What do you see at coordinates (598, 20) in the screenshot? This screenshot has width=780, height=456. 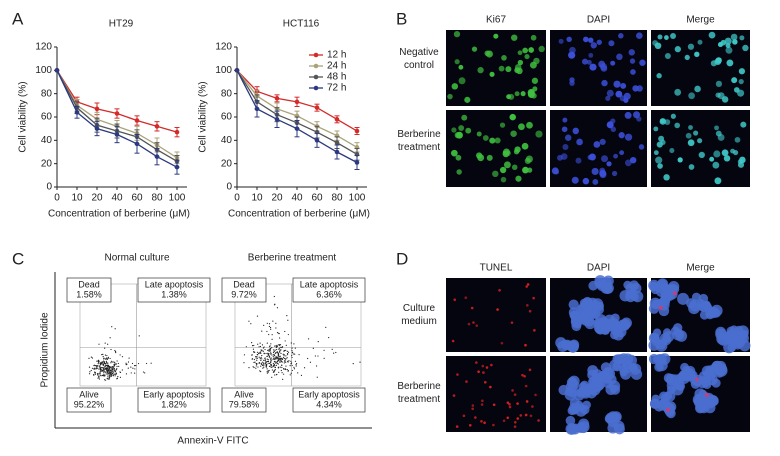 I see `column-header: DAPI` at bounding box center [598, 20].